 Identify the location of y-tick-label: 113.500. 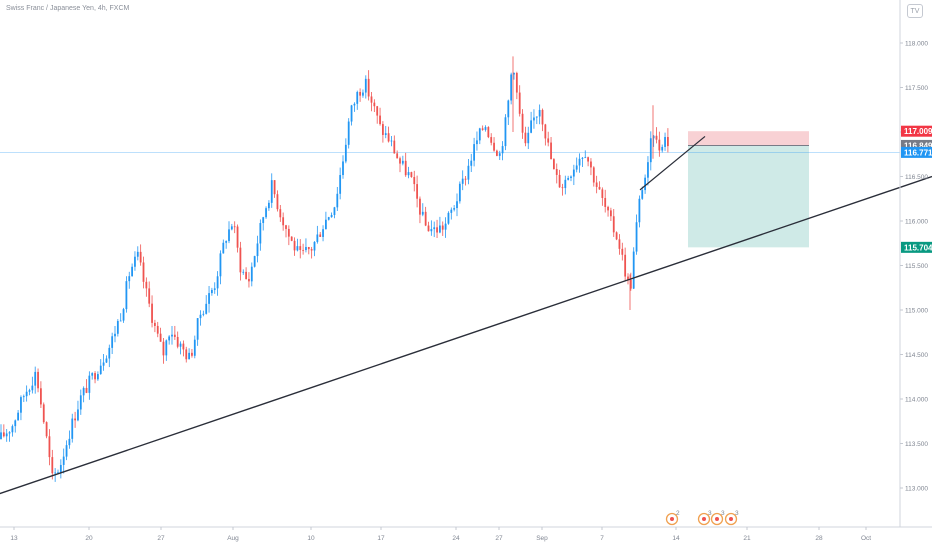
(916, 444).